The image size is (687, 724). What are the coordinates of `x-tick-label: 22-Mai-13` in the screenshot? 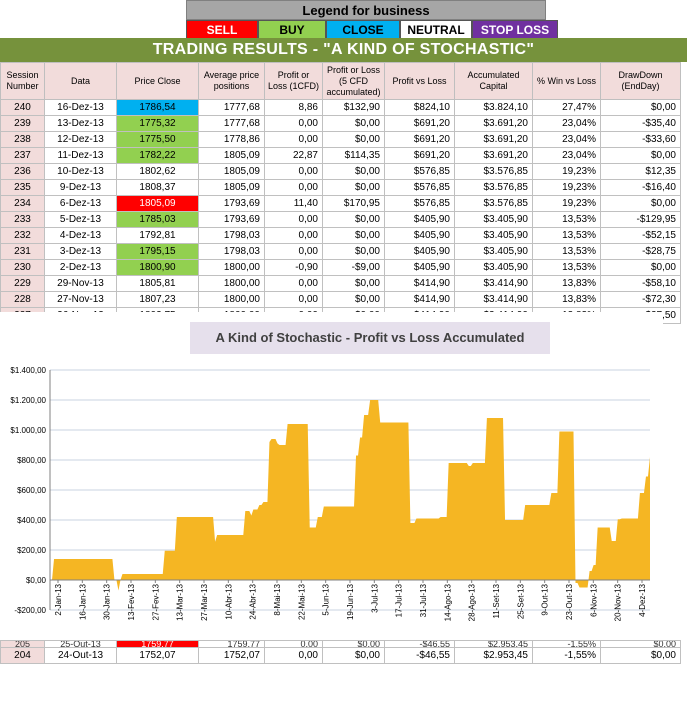 It's located at (301, 601).